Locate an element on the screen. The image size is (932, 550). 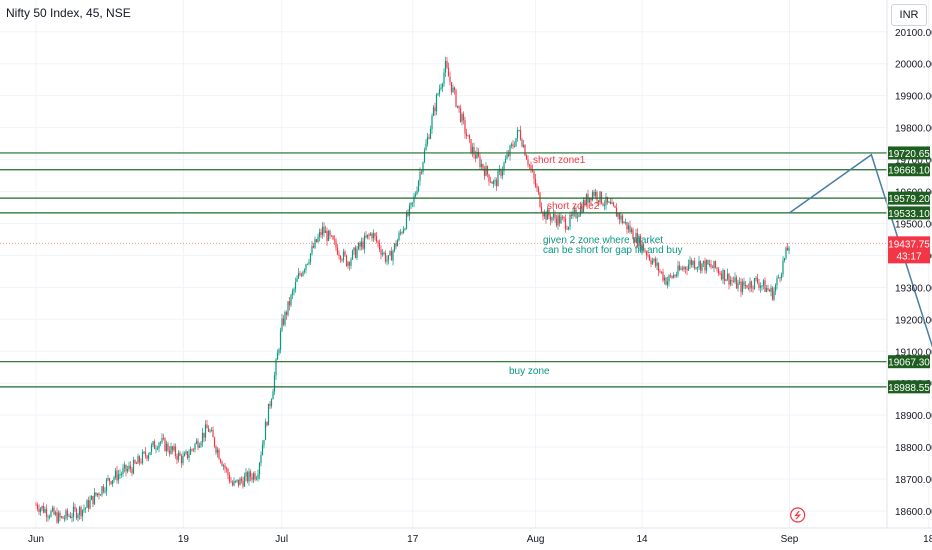
x-tick-label: 14 is located at coordinates (642, 539).